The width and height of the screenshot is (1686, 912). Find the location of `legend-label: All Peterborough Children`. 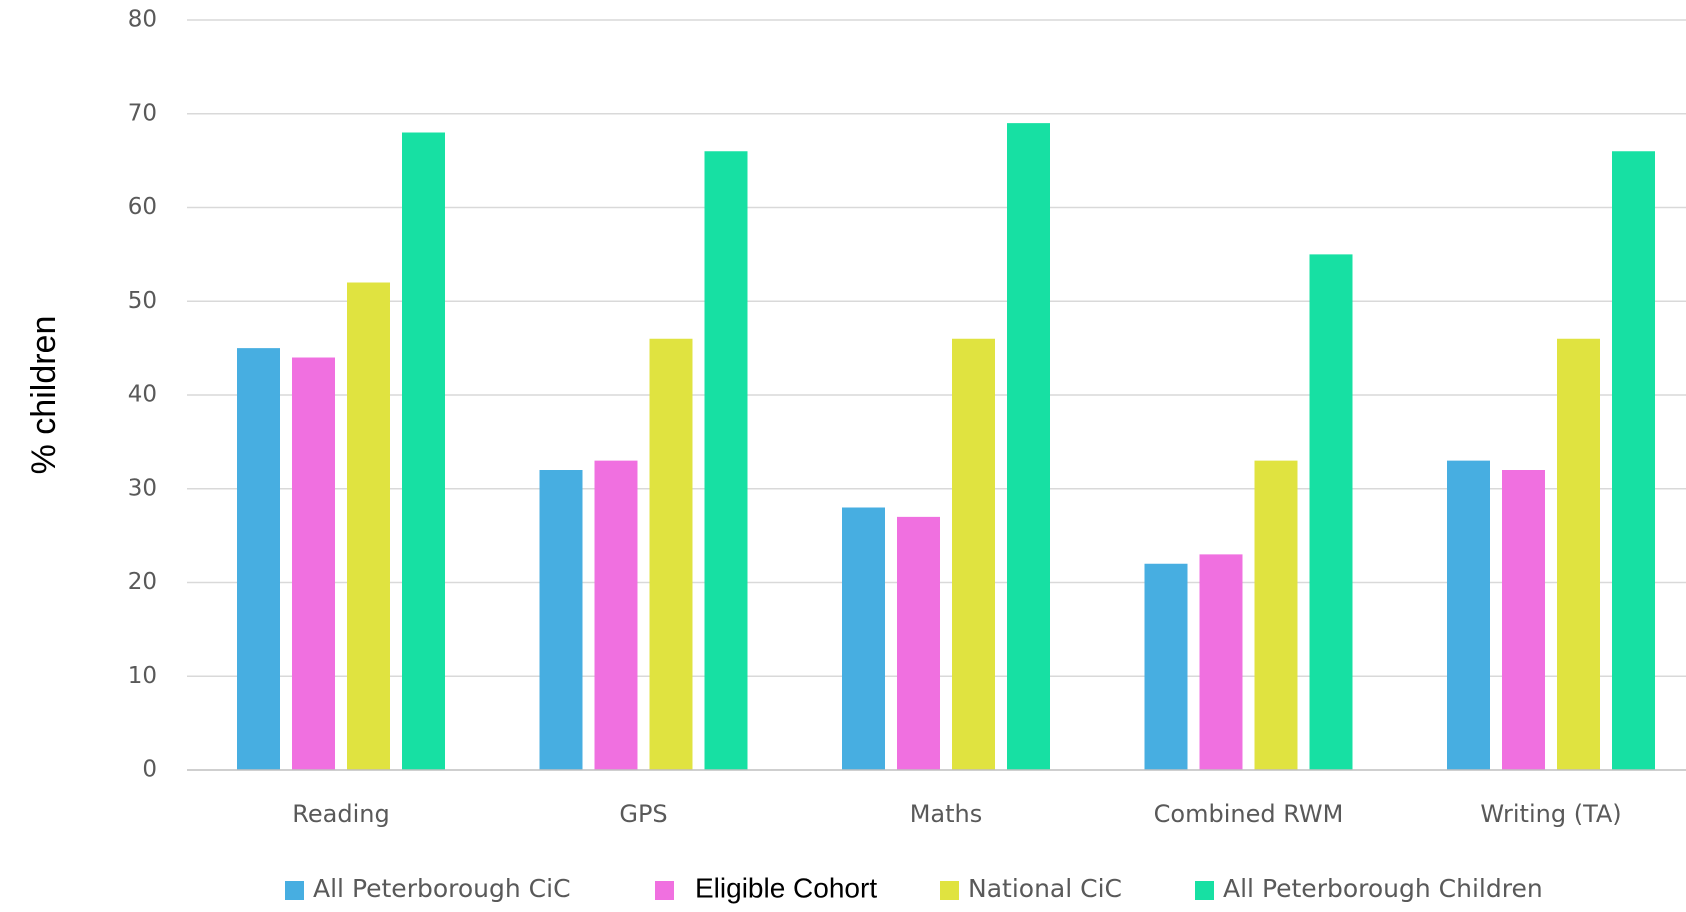

legend-label: All Peterborough Children is located at coordinates (1383, 888).